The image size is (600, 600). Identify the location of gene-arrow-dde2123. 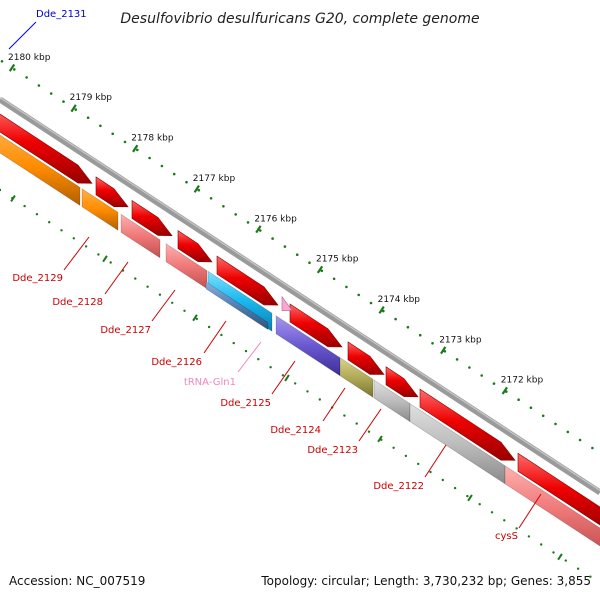
(402, 382).